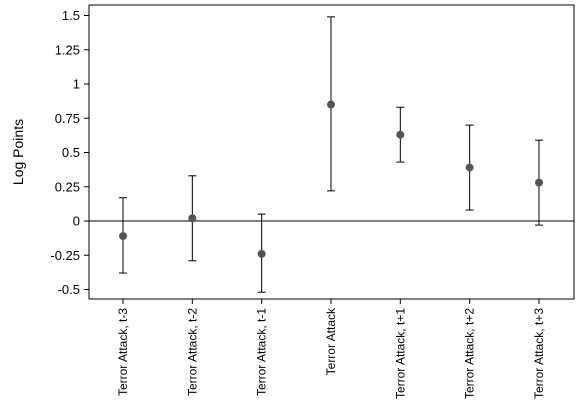 The width and height of the screenshot is (583, 415). Describe the element at coordinates (123, 352) in the screenshot. I see `x-category-label: Terror Attack, t-3` at that location.